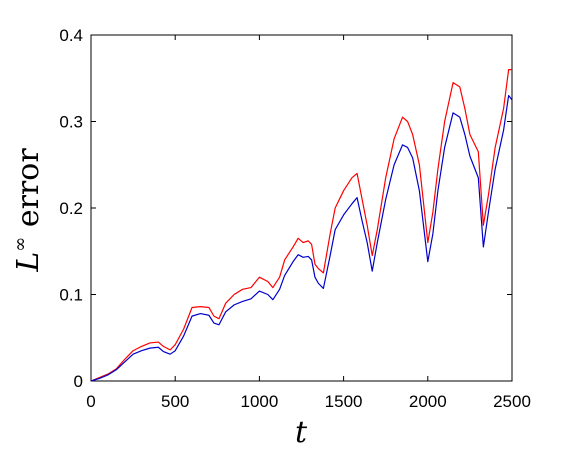 This screenshot has width=566, height=454. Describe the element at coordinates (428, 401) in the screenshot. I see `x-tick-label: 2000` at that location.